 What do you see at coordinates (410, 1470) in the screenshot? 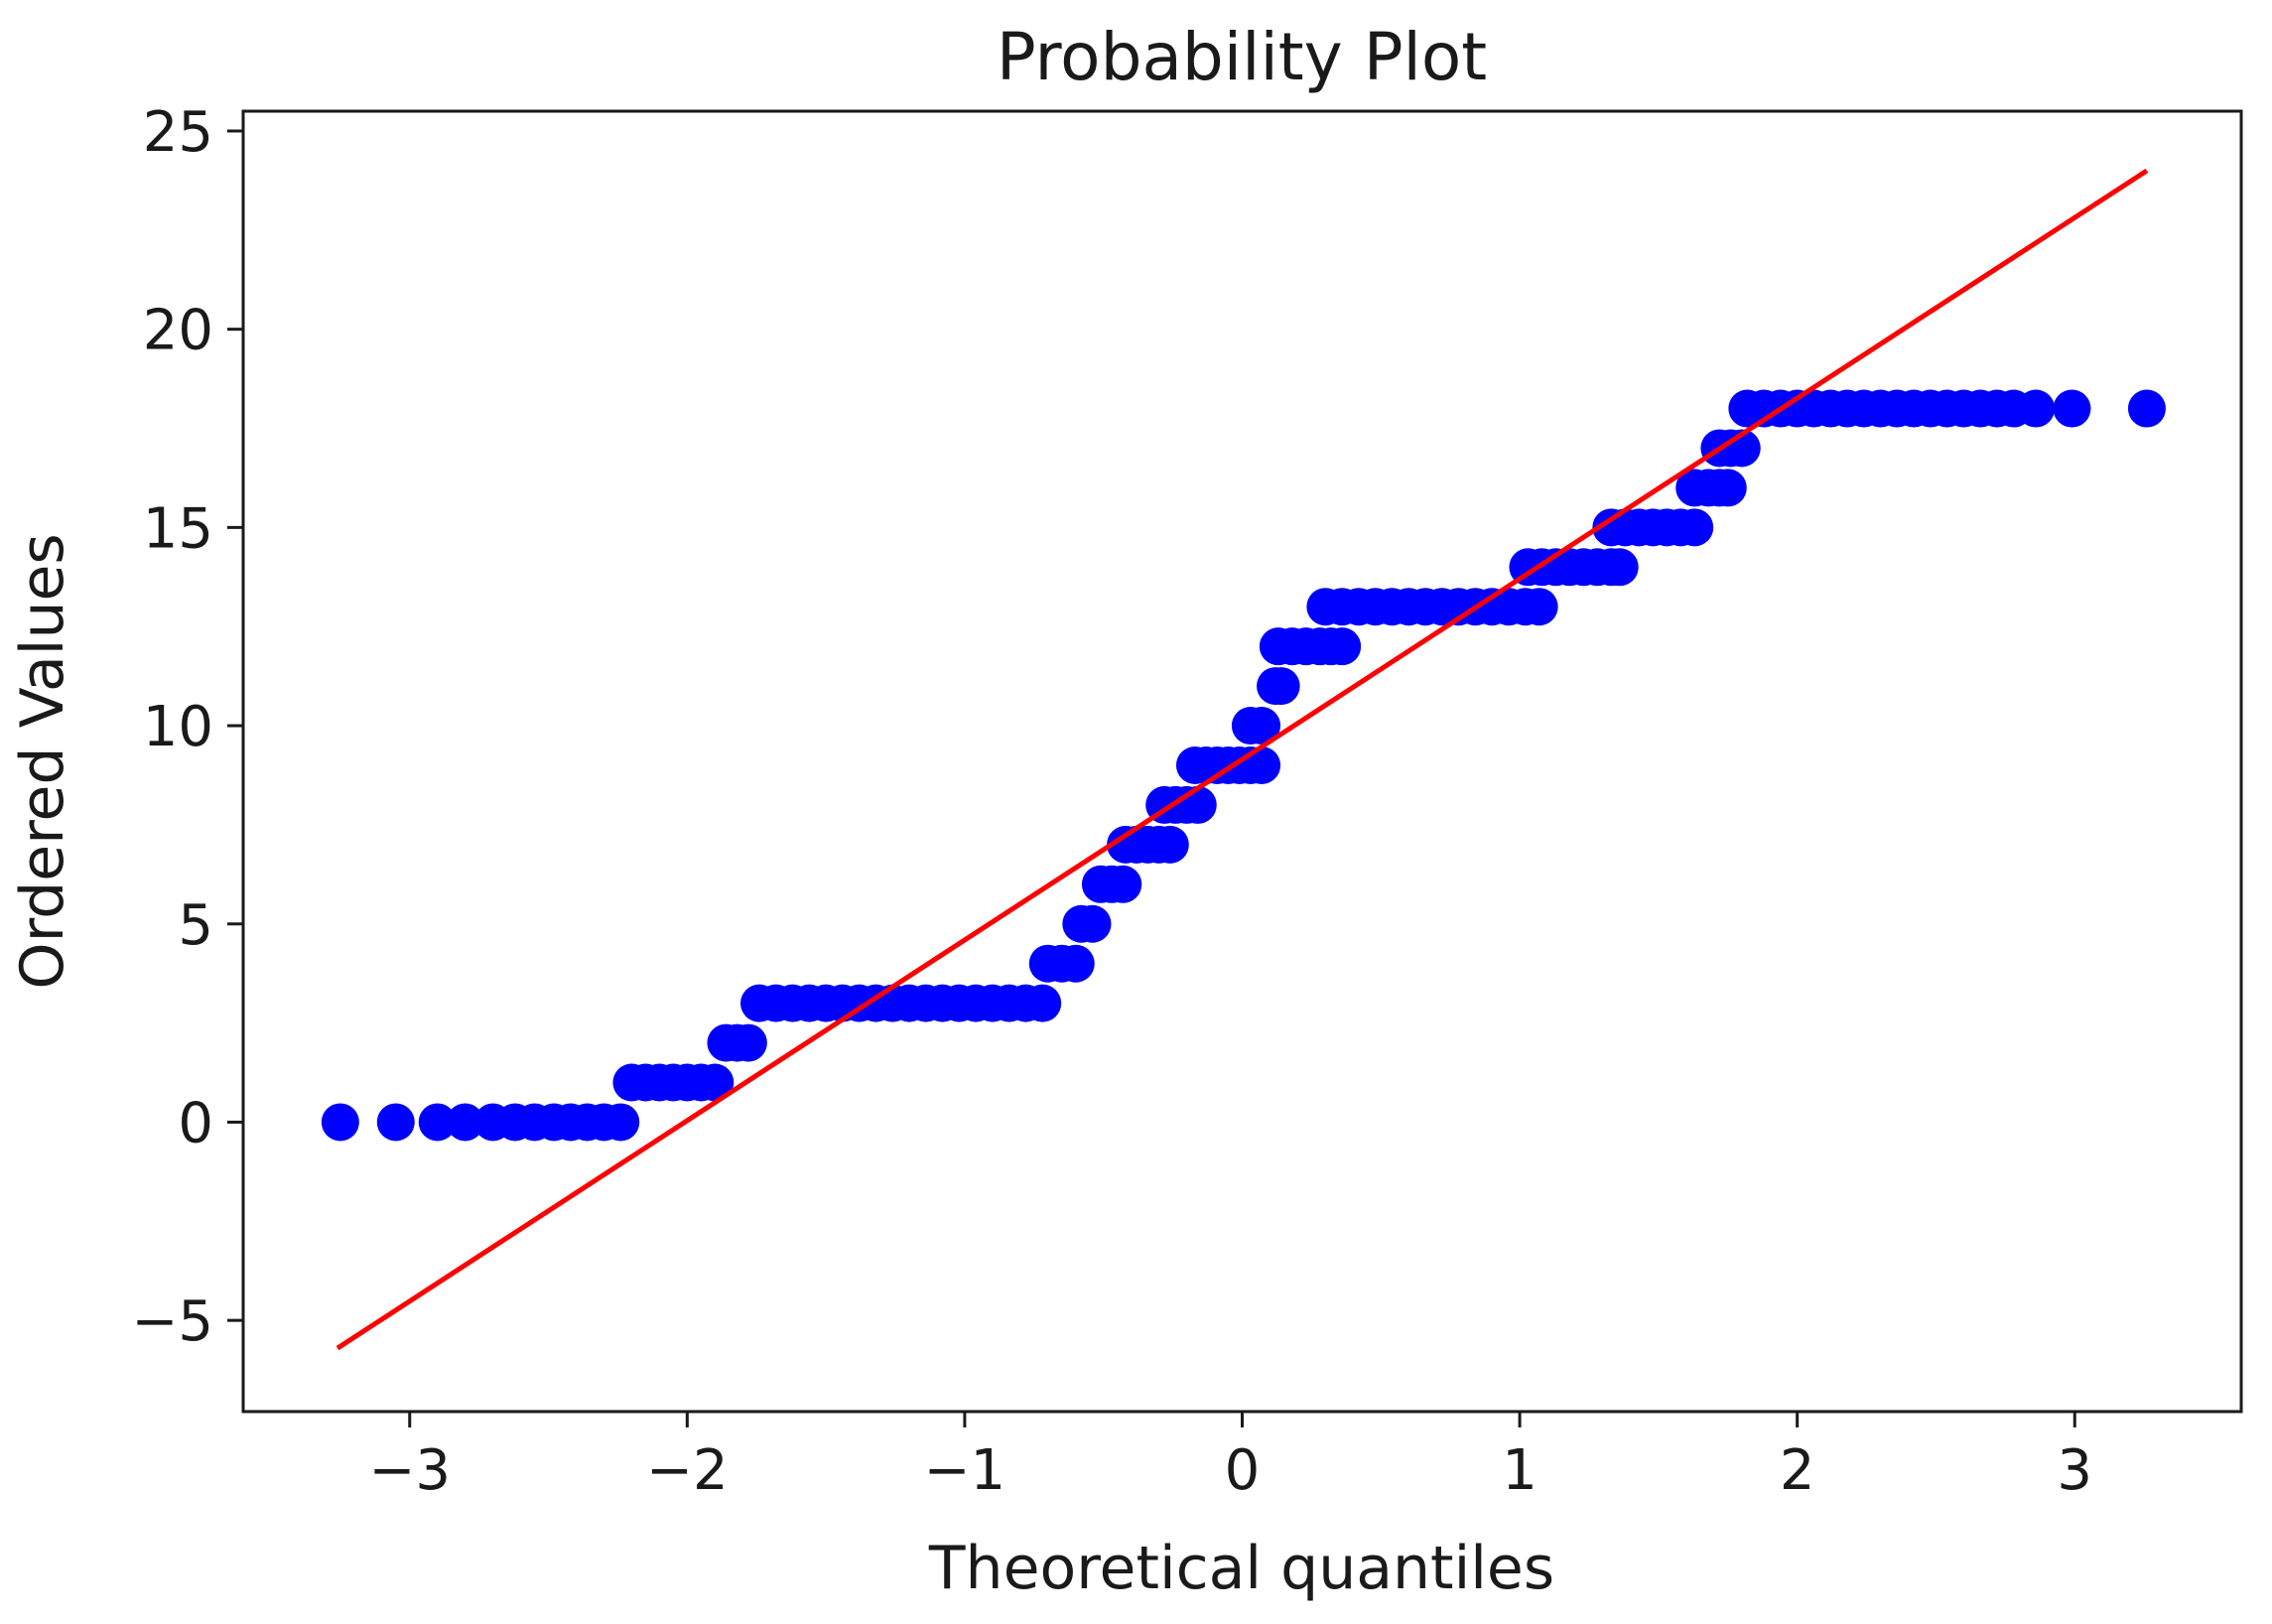
I see `x-tick-label: −3` at bounding box center [410, 1470].